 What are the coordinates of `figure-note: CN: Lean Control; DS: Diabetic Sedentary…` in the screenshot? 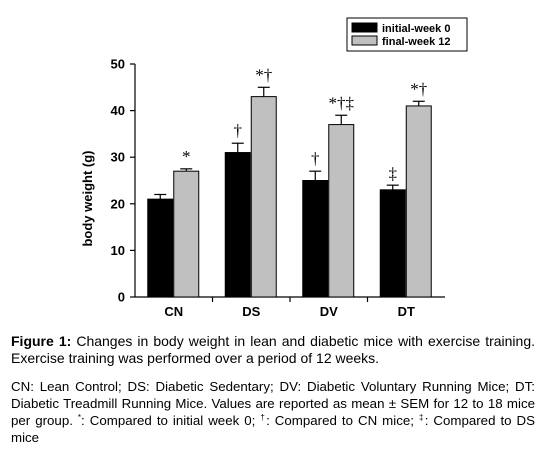 It's located at (273, 412).